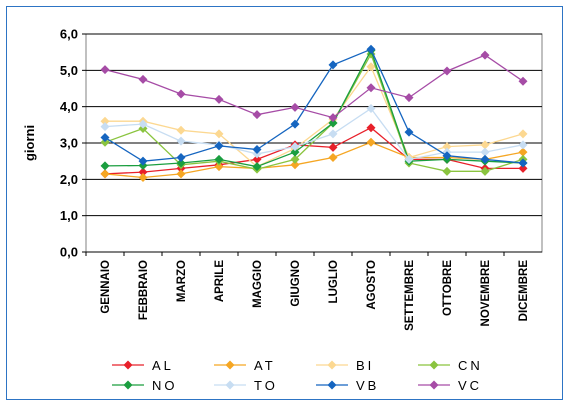 The width and height of the screenshot is (571, 403). I want to click on x-category-label: MAGGIO, so click(258, 284).